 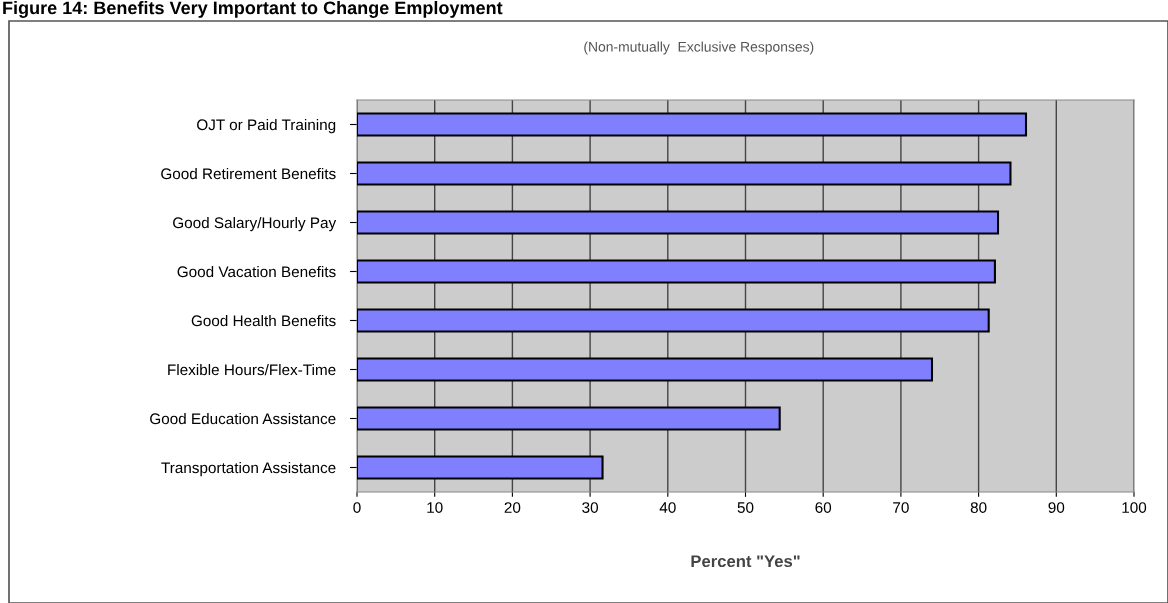 I want to click on chart-title: Figure 14: Benefits Very Important to Change Employment, so click(x=253, y=9).